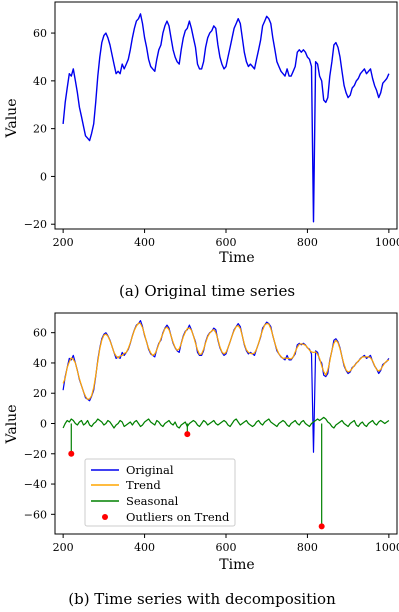 The height and width of the screenshot is (612, 399). I want to click on panel-b-x-ticks: 200 400 600 800 1000, so click(226, 544).